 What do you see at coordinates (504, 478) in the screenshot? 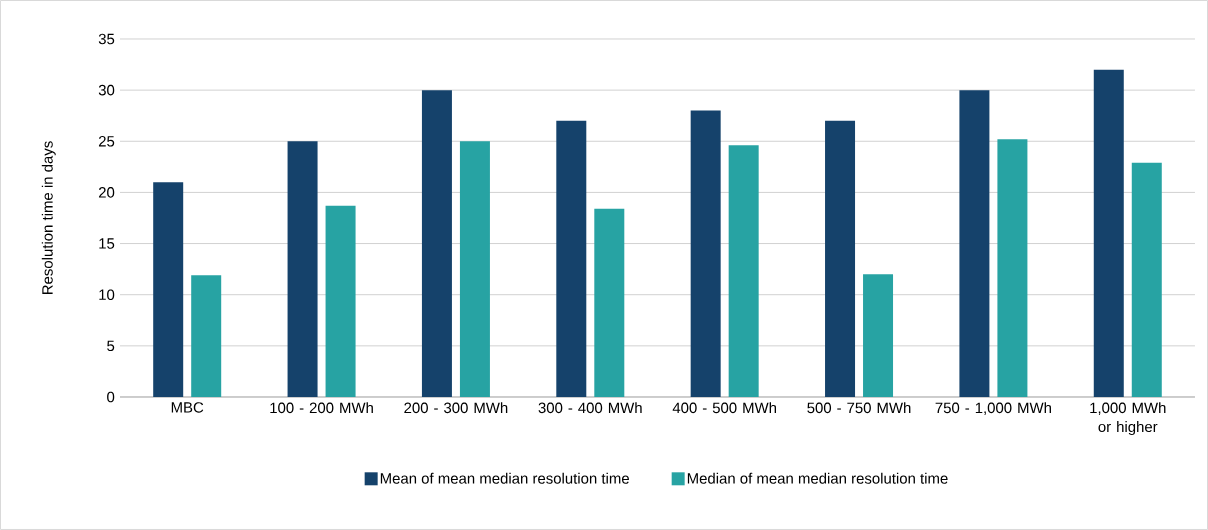
I see `legend-label: Mean of mean median resolution time` at bounding box center [504, 478].